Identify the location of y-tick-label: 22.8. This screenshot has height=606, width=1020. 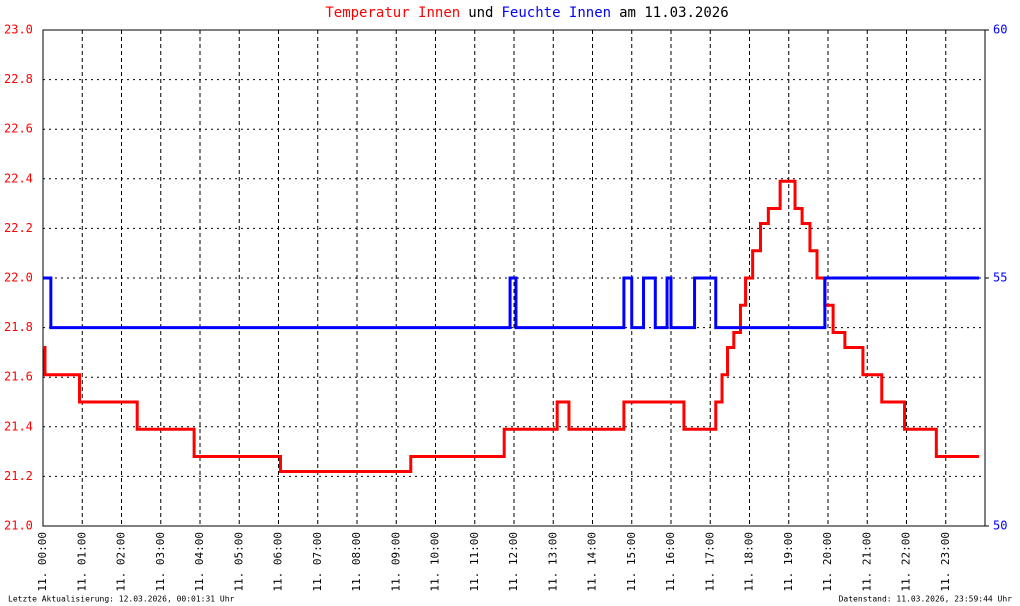
(18, 79).